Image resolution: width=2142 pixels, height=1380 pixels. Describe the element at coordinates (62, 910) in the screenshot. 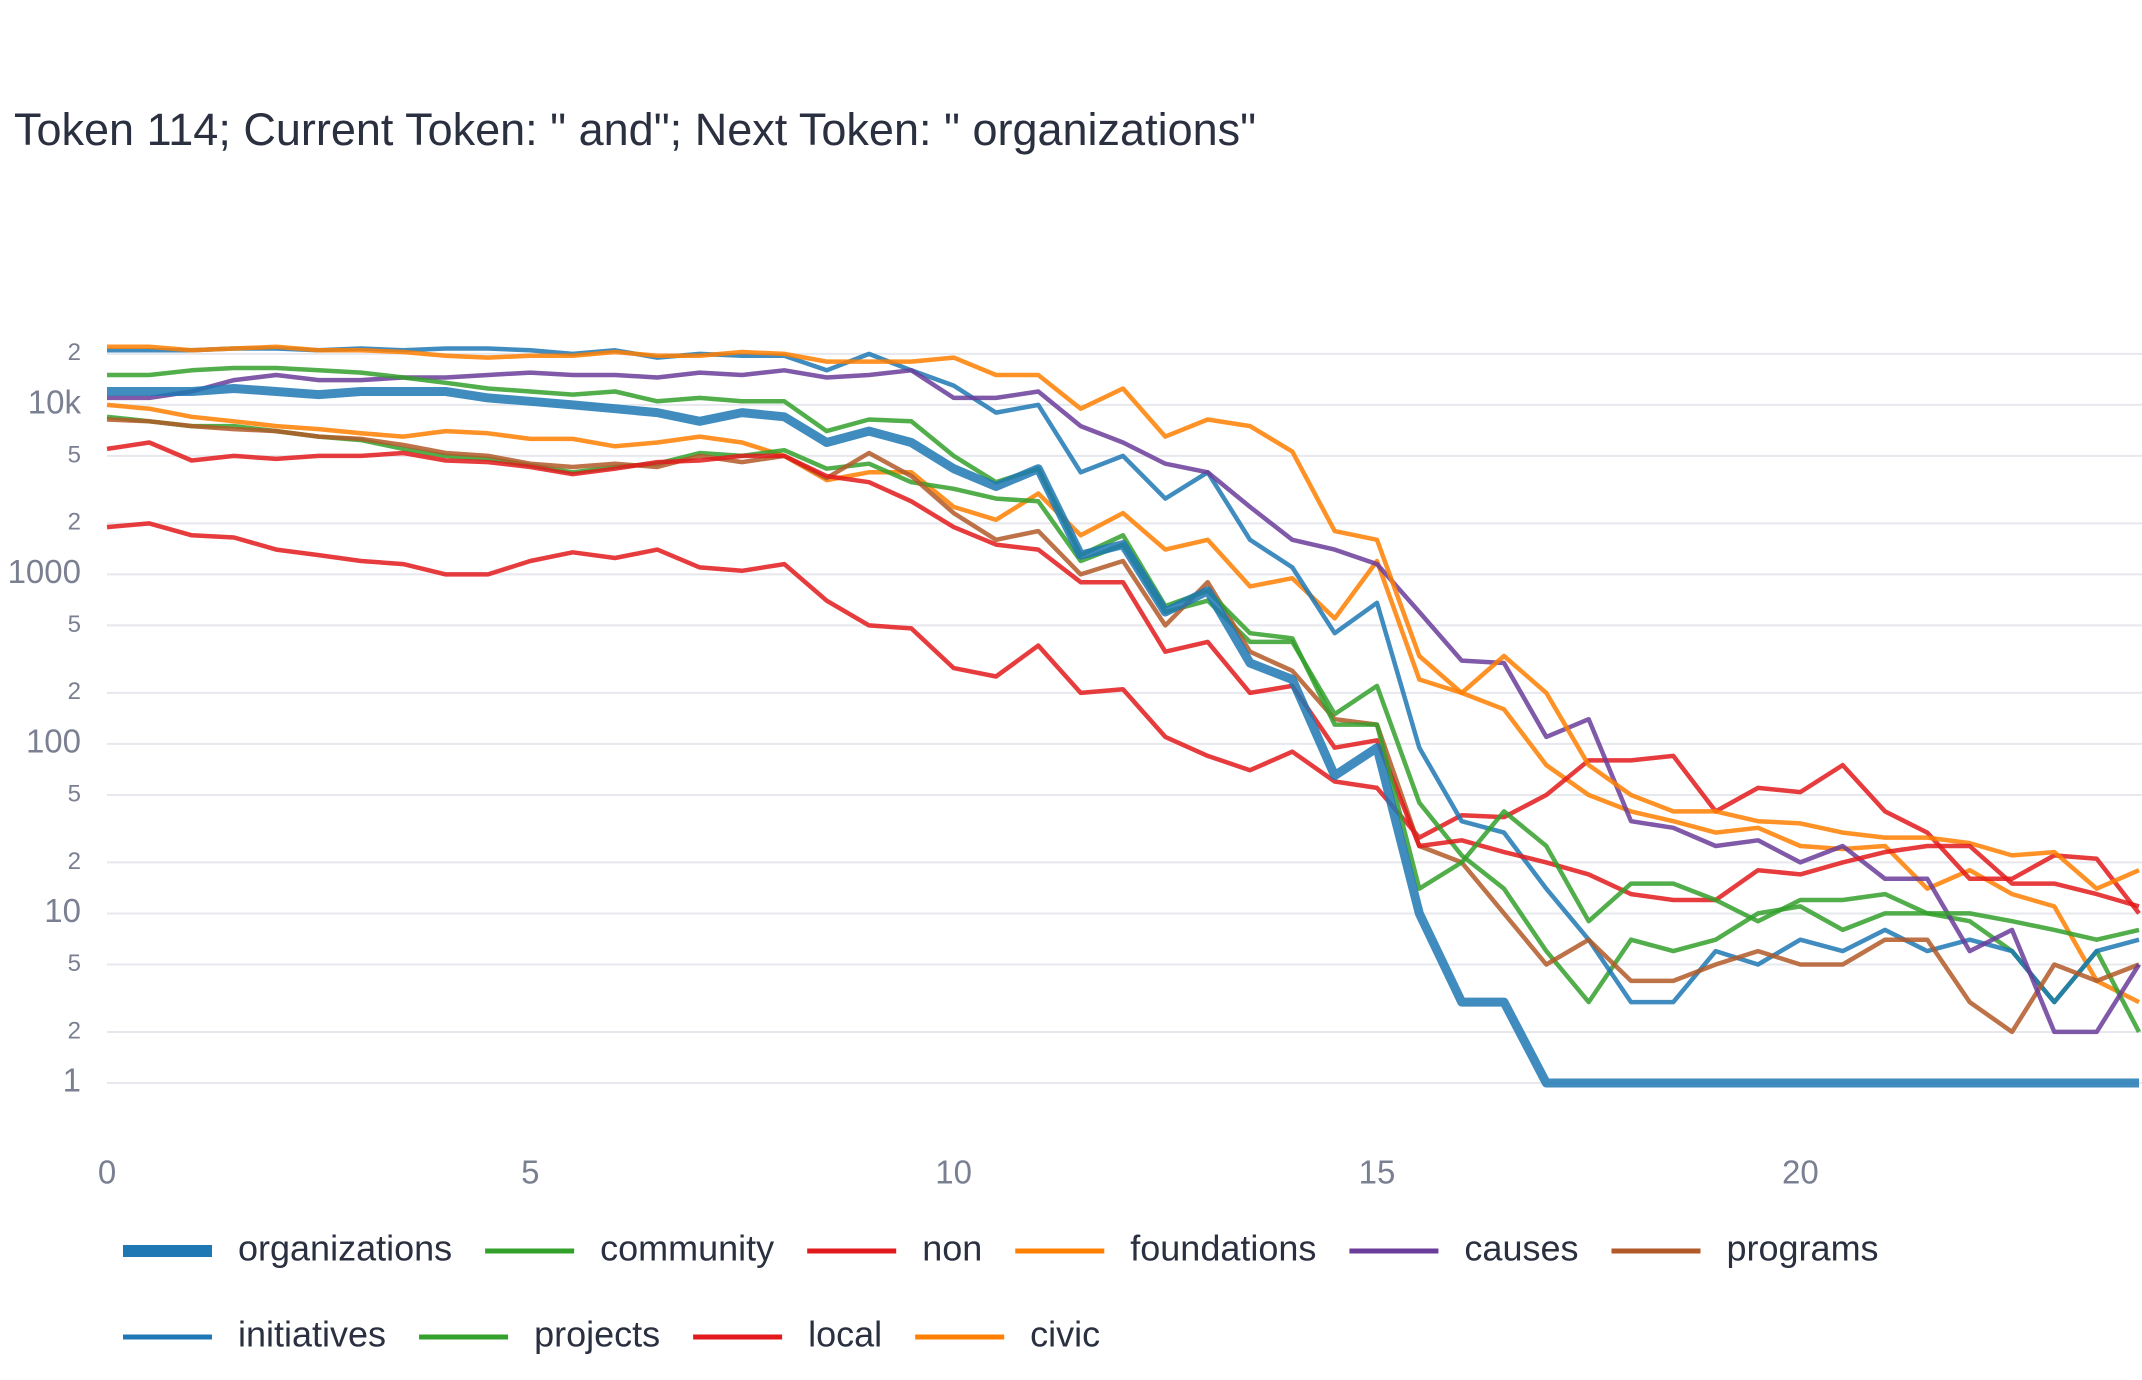

I see `y-tick-label: 10` at that location.